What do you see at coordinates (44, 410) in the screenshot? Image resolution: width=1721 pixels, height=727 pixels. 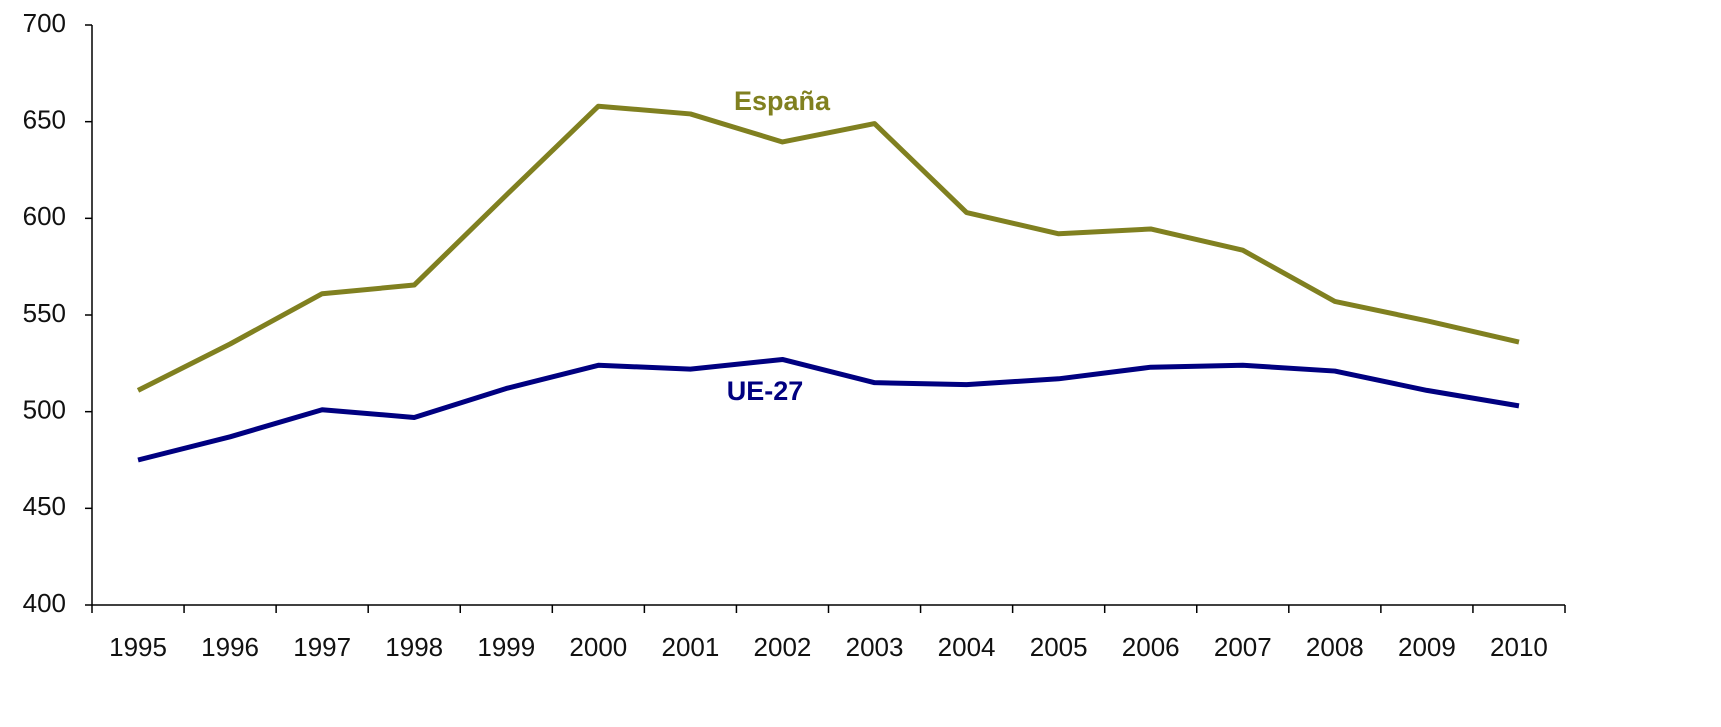 I see `y-tick-label: 500` at bounding box center [44, 410].